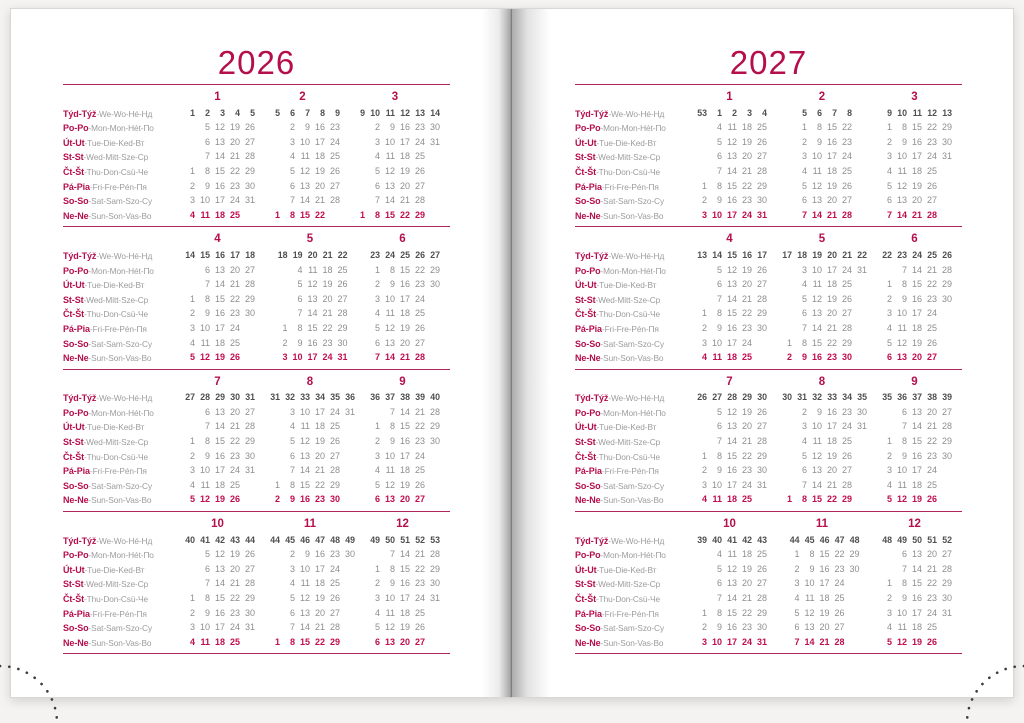 The width and height of the screenshot is (1024, 723). What do you see at coordinates (914, 284) in the screenshot?
I see `day-row-tu: 1 8 15 22 29` at bounding box center [914, 284].